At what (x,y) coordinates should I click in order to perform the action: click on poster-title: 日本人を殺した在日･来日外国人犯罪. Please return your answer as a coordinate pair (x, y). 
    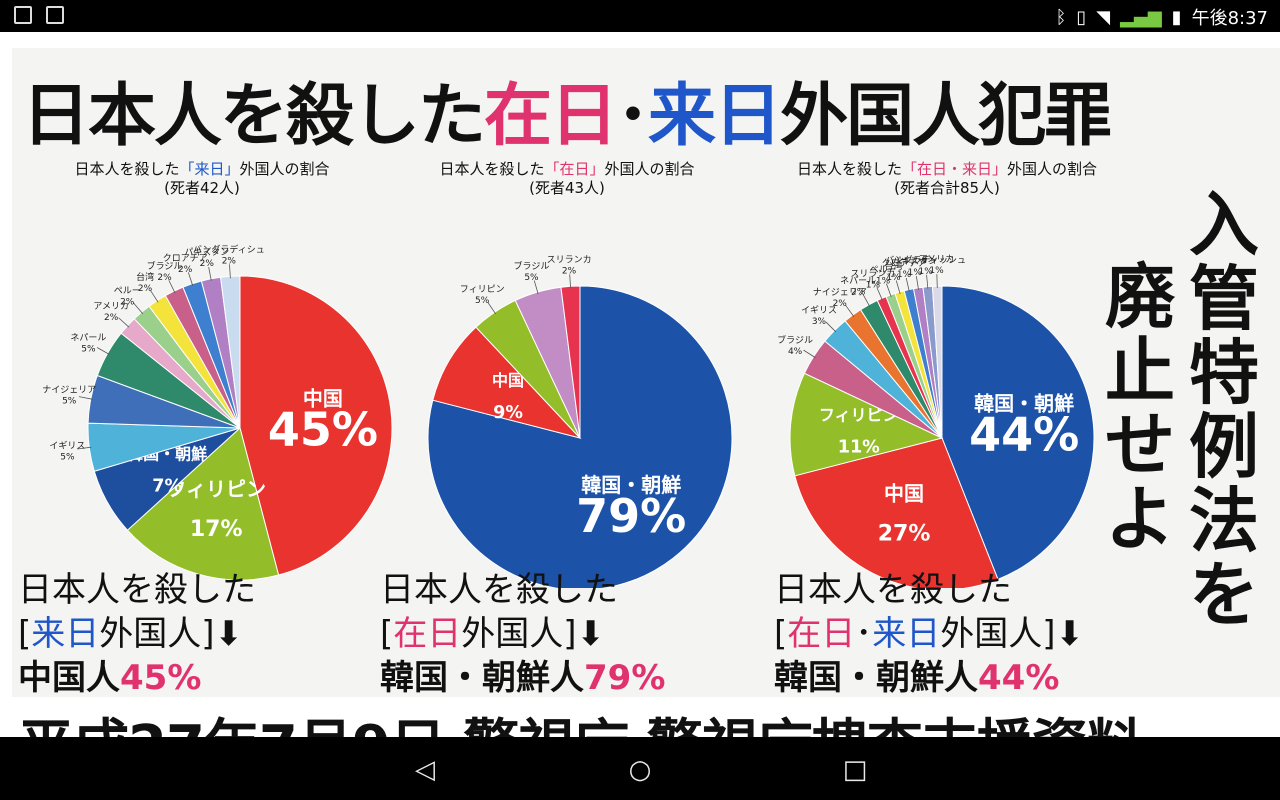
    Looking at the image, I should click on (567, 116).